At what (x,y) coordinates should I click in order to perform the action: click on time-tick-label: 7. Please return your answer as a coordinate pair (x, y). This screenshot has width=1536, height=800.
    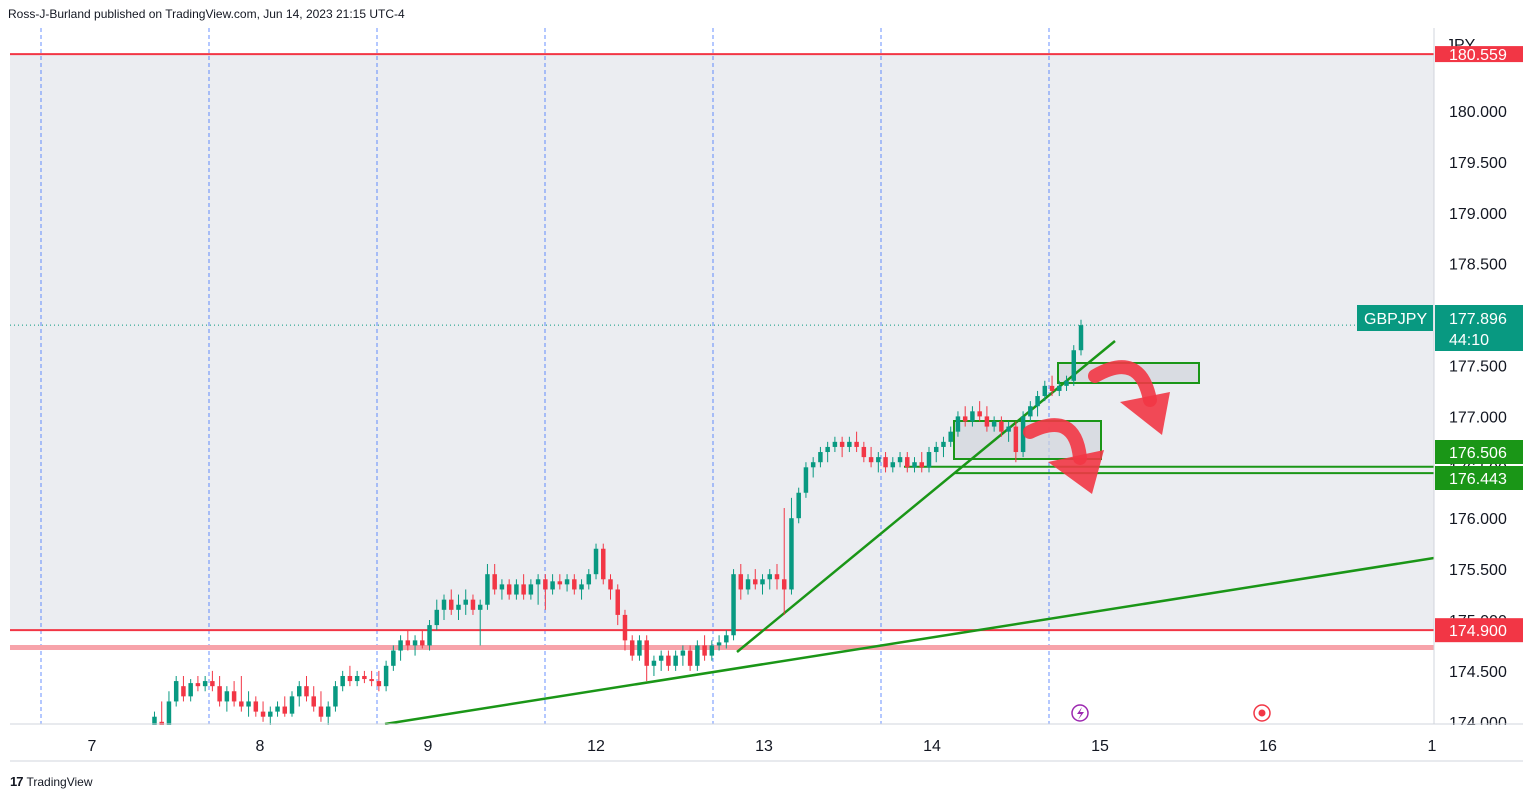
    Looking at the image, I should click on (92, 746).